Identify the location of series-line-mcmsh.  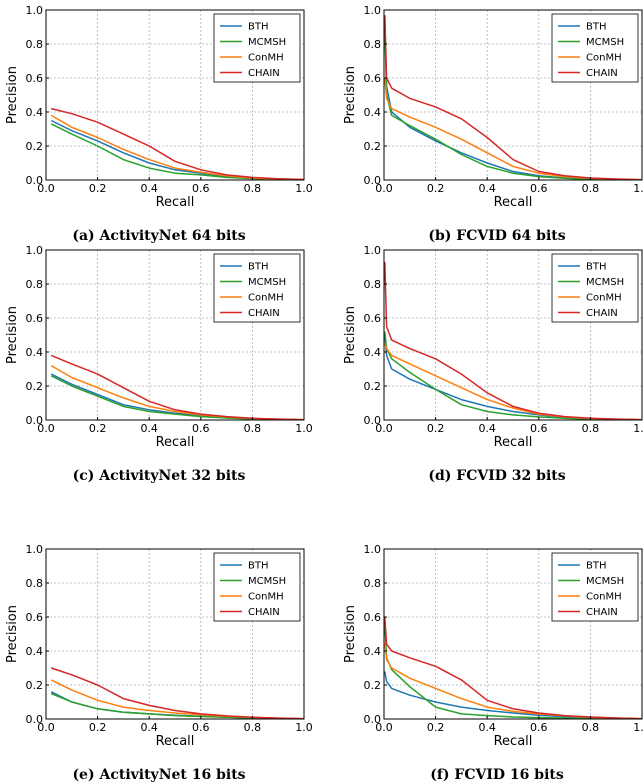
(513, 672).